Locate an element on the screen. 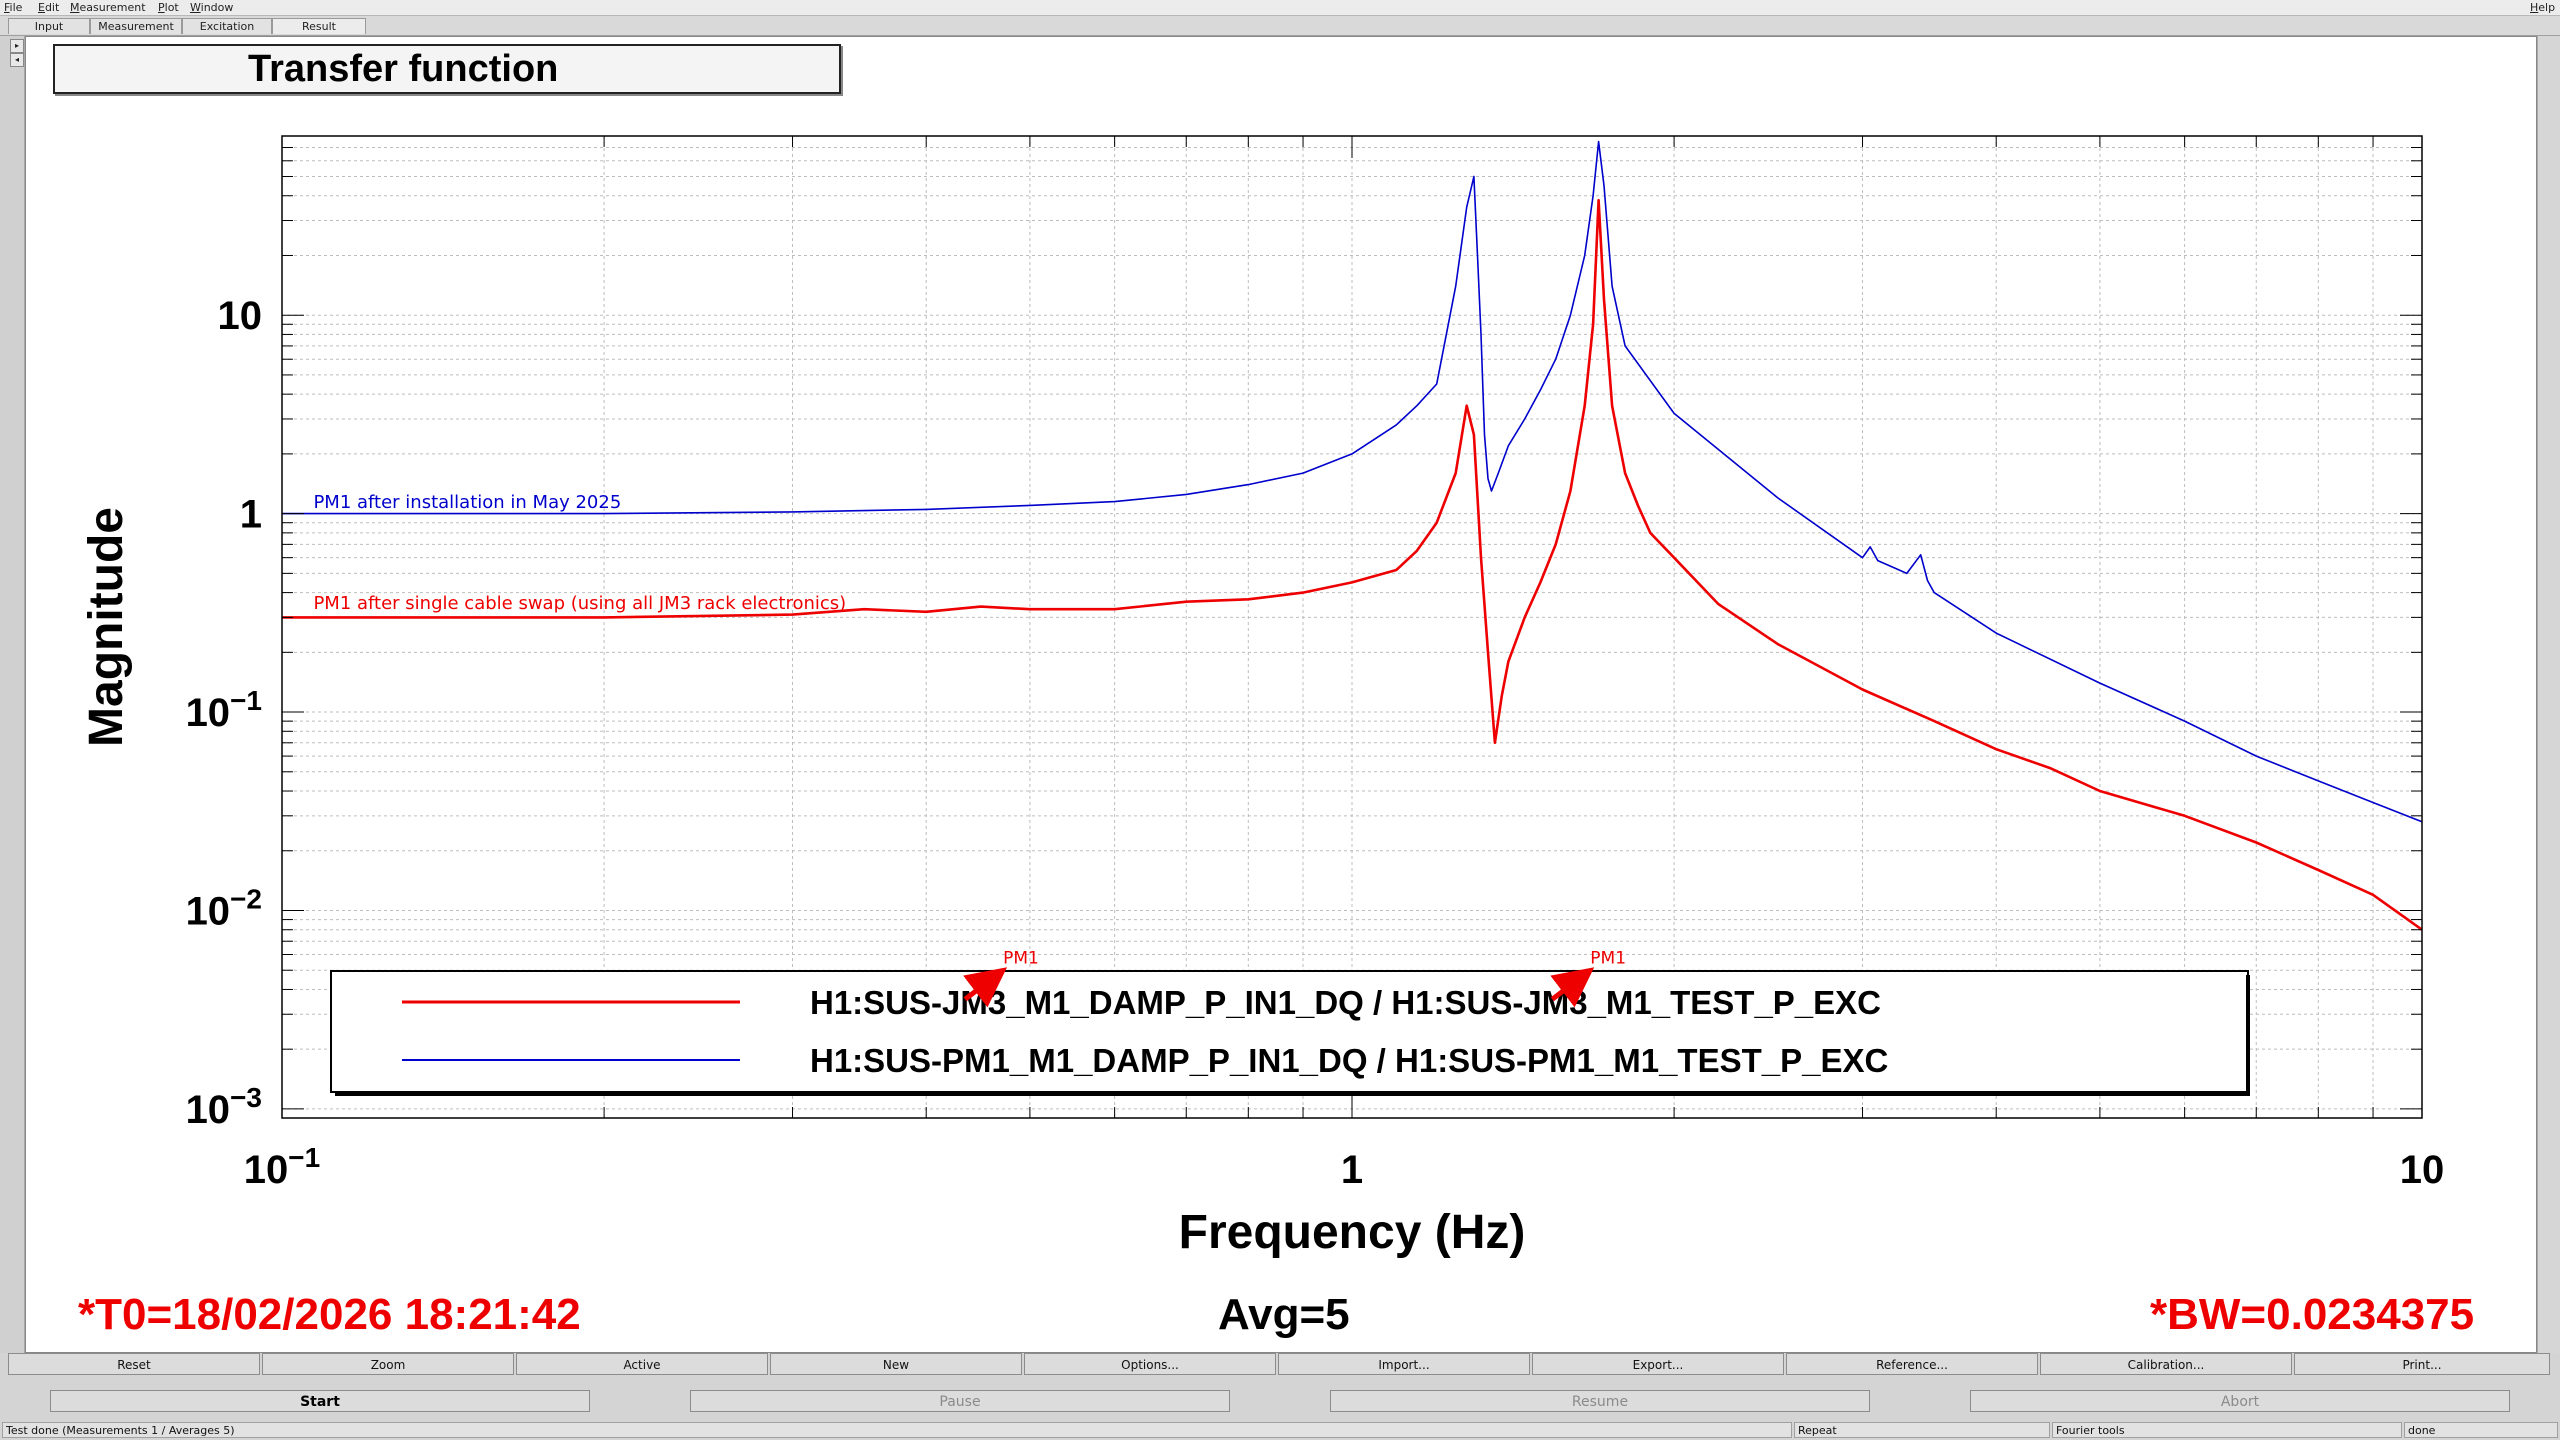 The width and height of the screenshot is (2560, 1440). menu-measurement: Measurement is located at coordinates (108, 7).